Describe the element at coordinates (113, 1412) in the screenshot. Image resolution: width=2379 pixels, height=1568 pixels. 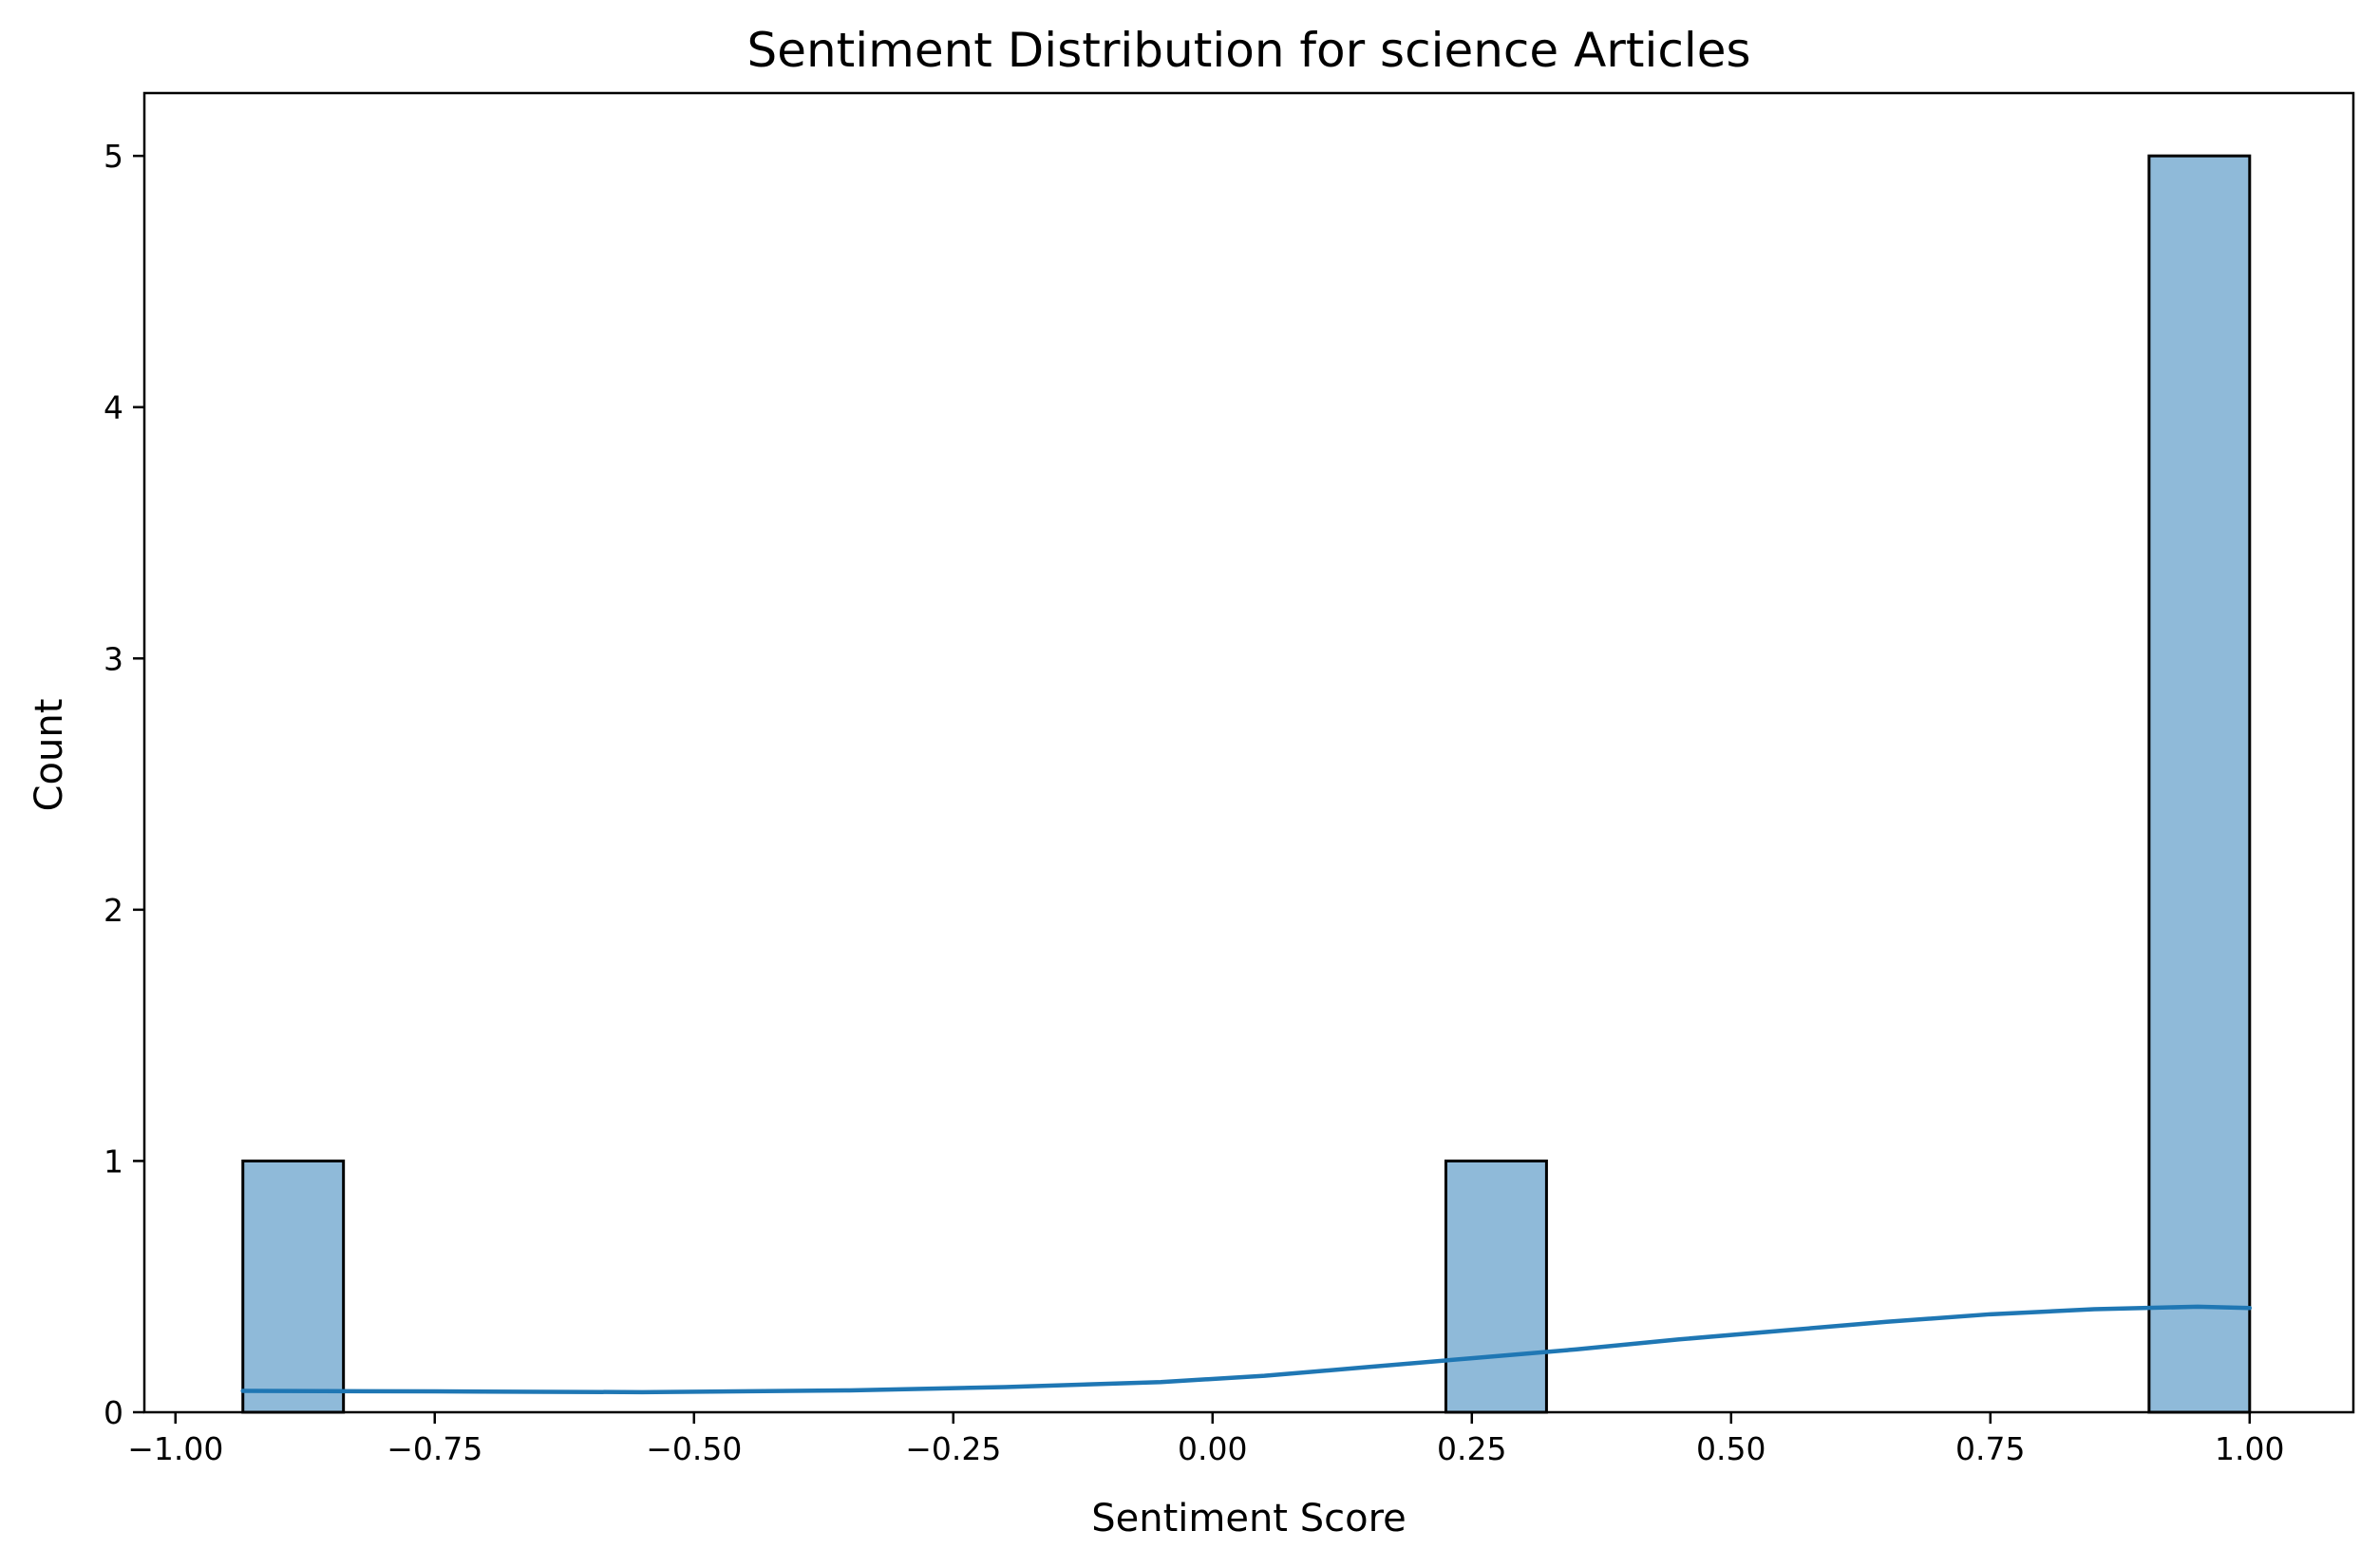
I see `y-tick-label: 0` at that location.